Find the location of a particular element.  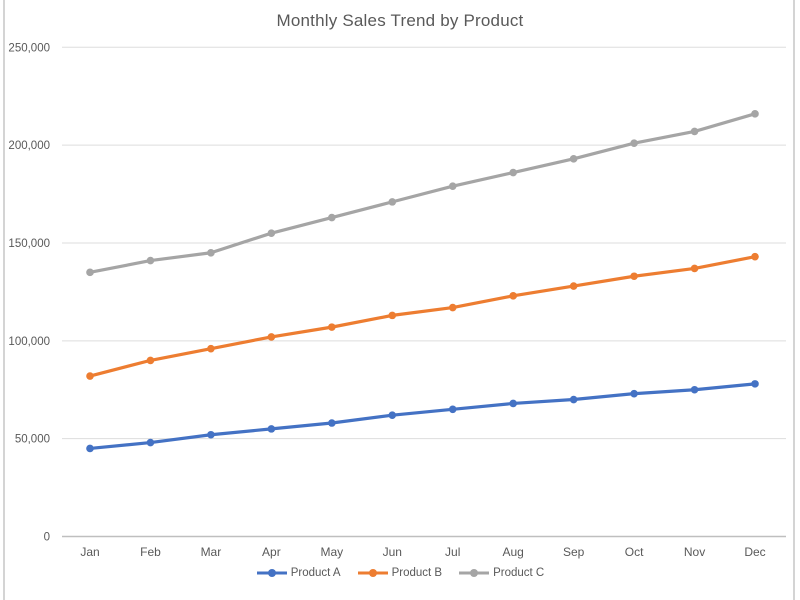

x-tick-label: Aug is located at coordinates (513, 552).